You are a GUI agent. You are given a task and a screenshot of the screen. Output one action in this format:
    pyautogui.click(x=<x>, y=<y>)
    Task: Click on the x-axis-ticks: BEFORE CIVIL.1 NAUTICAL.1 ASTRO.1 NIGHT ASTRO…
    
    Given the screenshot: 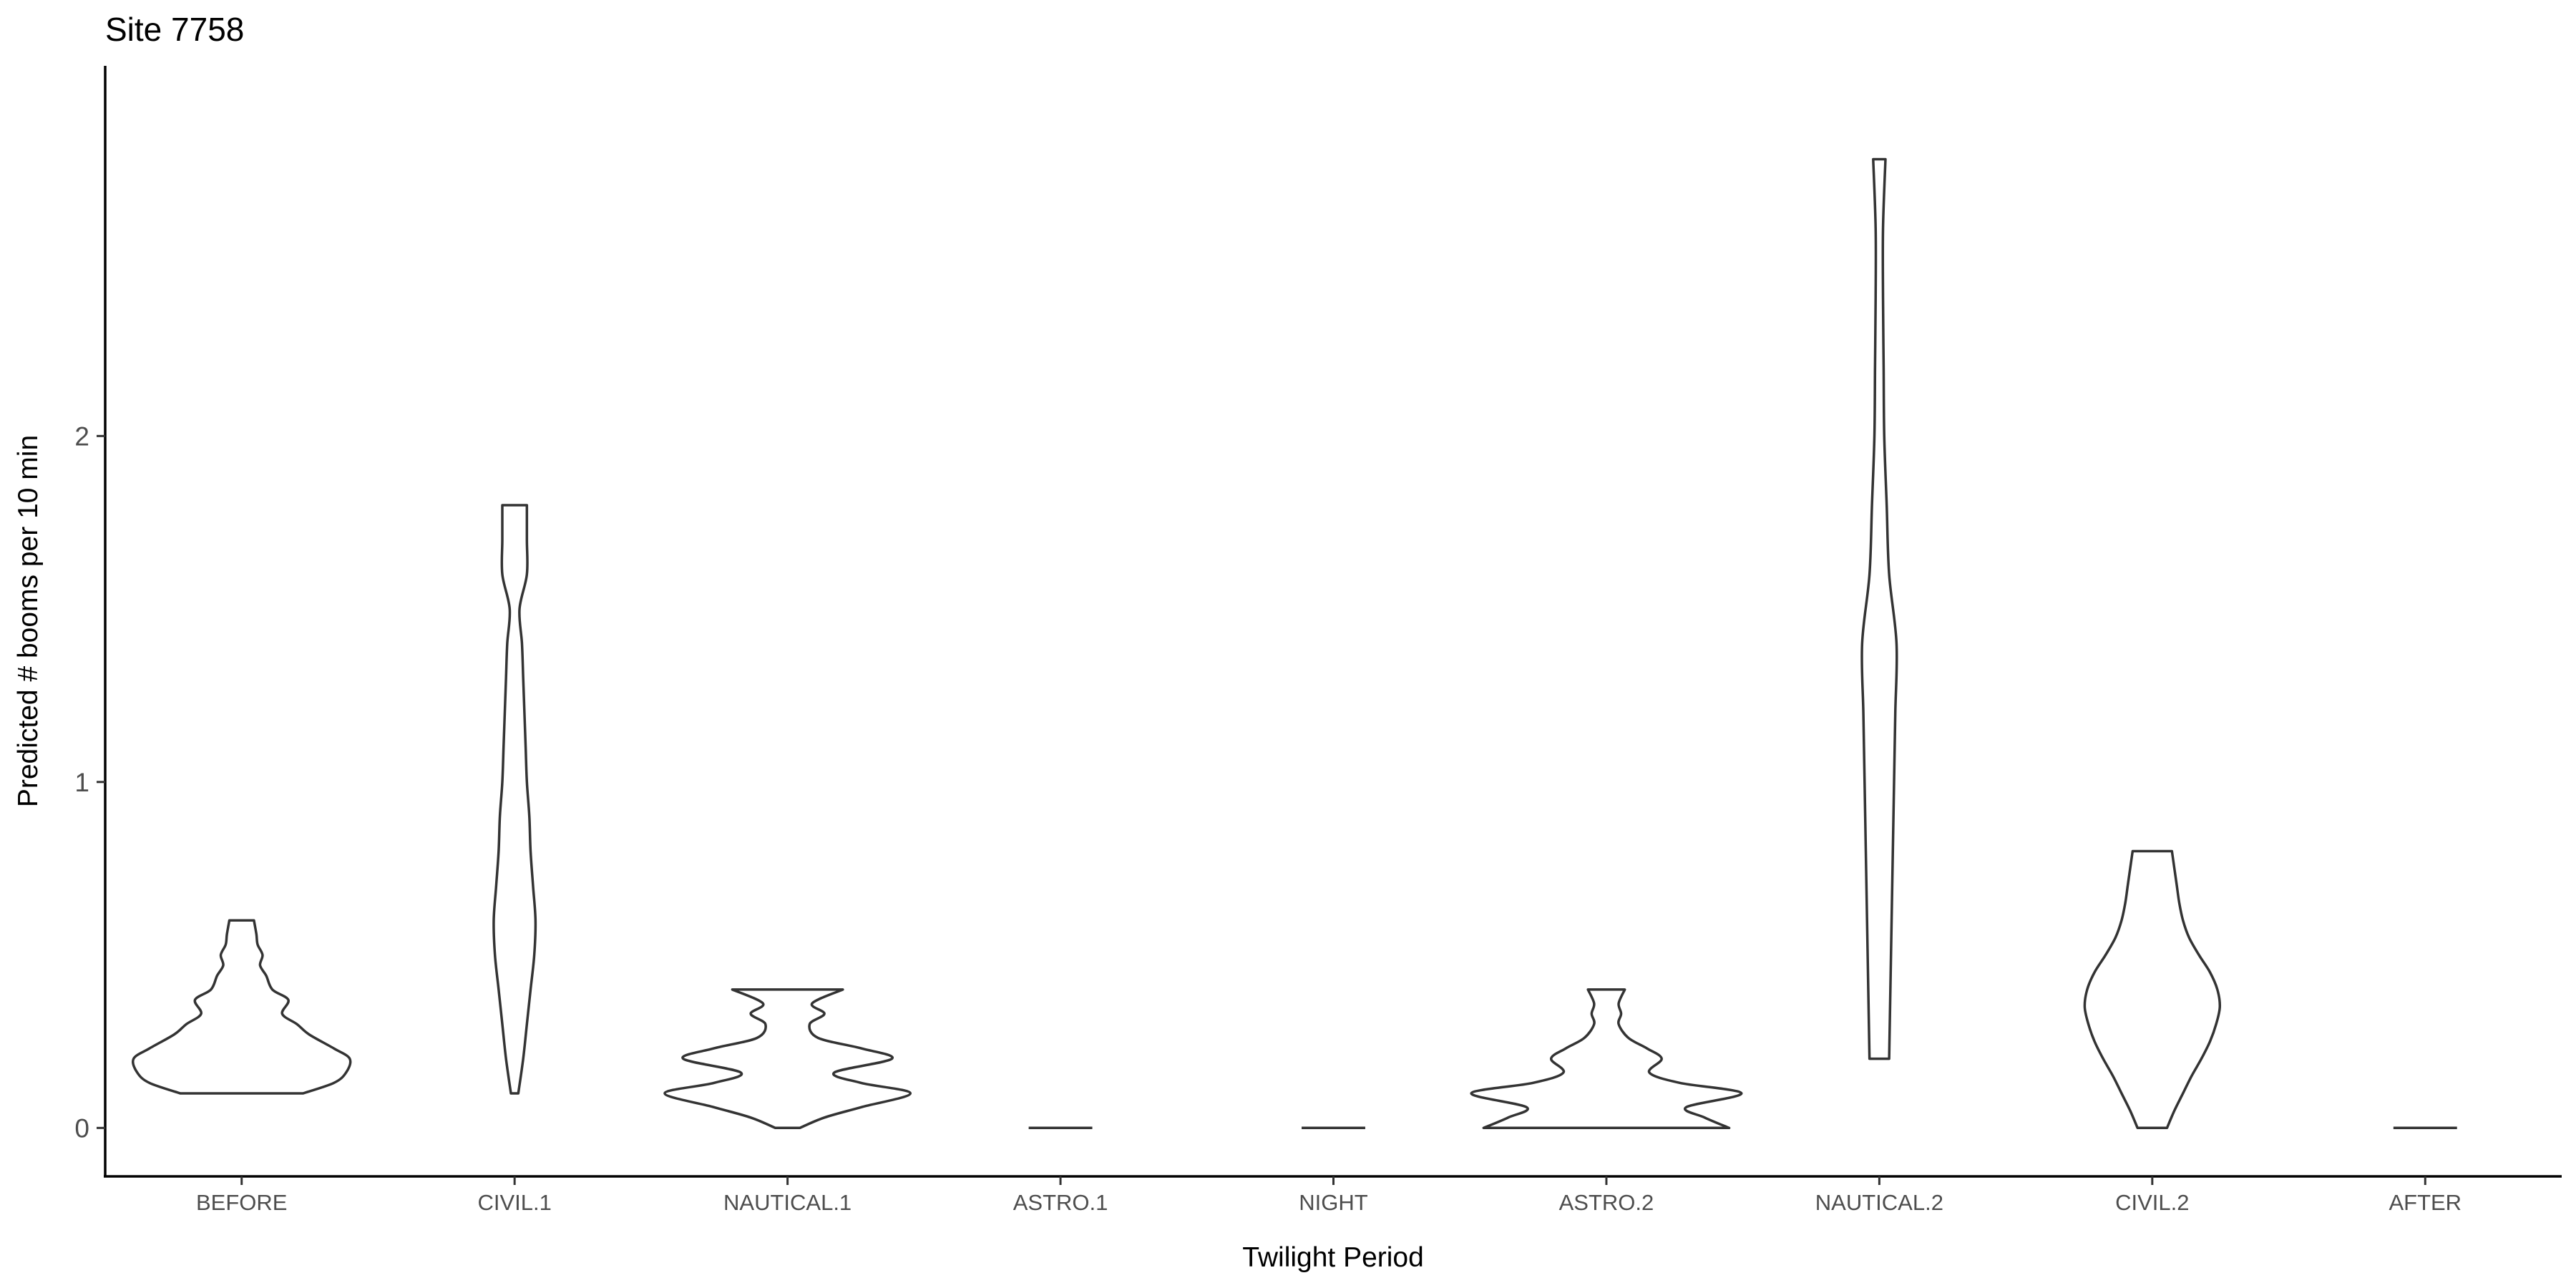 What is the action you would take?
    pyautogui.click(x=1329, y=1195)
    